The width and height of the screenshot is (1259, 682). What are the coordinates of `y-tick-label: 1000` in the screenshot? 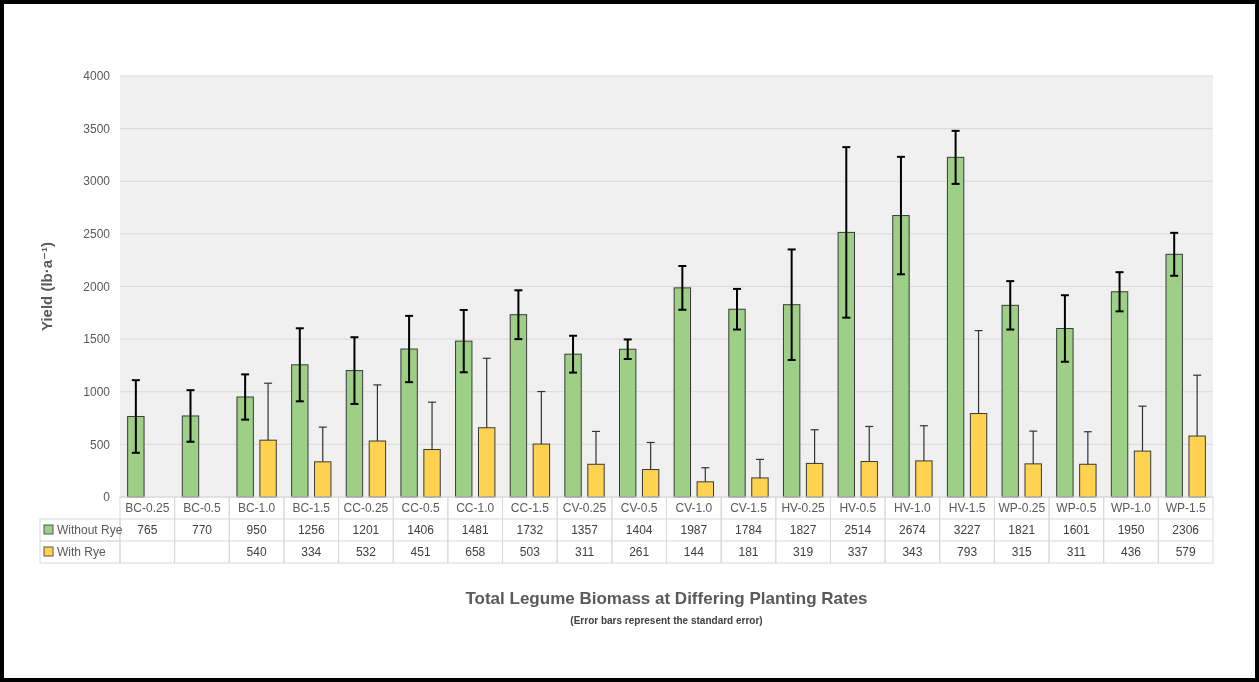 It's located at (97, 391).